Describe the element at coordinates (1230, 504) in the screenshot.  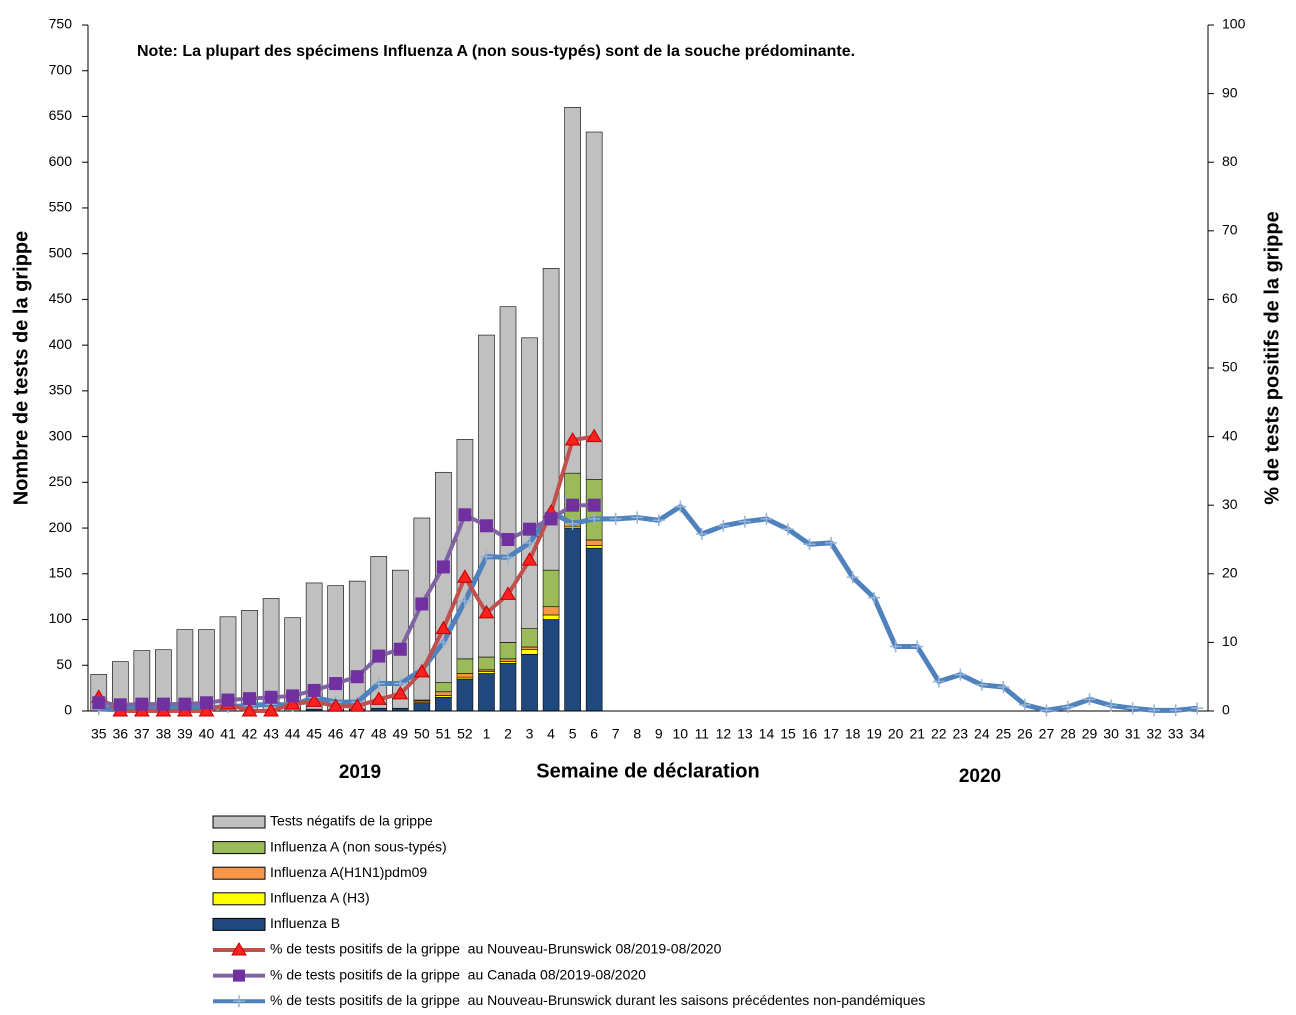
I see `y2-tick-label: 30` at that location.